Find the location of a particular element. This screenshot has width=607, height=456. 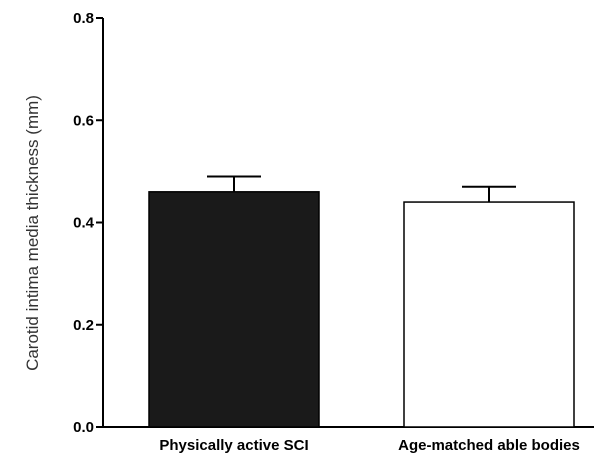

y-axis-label: Carotid intima media thickness (mm) is located at coordinates (32, 233).